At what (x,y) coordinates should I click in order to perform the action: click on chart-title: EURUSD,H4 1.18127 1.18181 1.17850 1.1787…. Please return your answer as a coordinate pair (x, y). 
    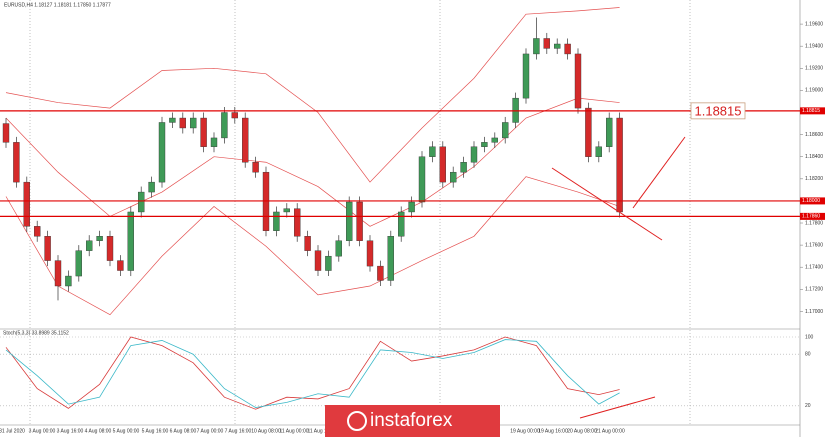
    Looking at the image, I should click on (57, 5).